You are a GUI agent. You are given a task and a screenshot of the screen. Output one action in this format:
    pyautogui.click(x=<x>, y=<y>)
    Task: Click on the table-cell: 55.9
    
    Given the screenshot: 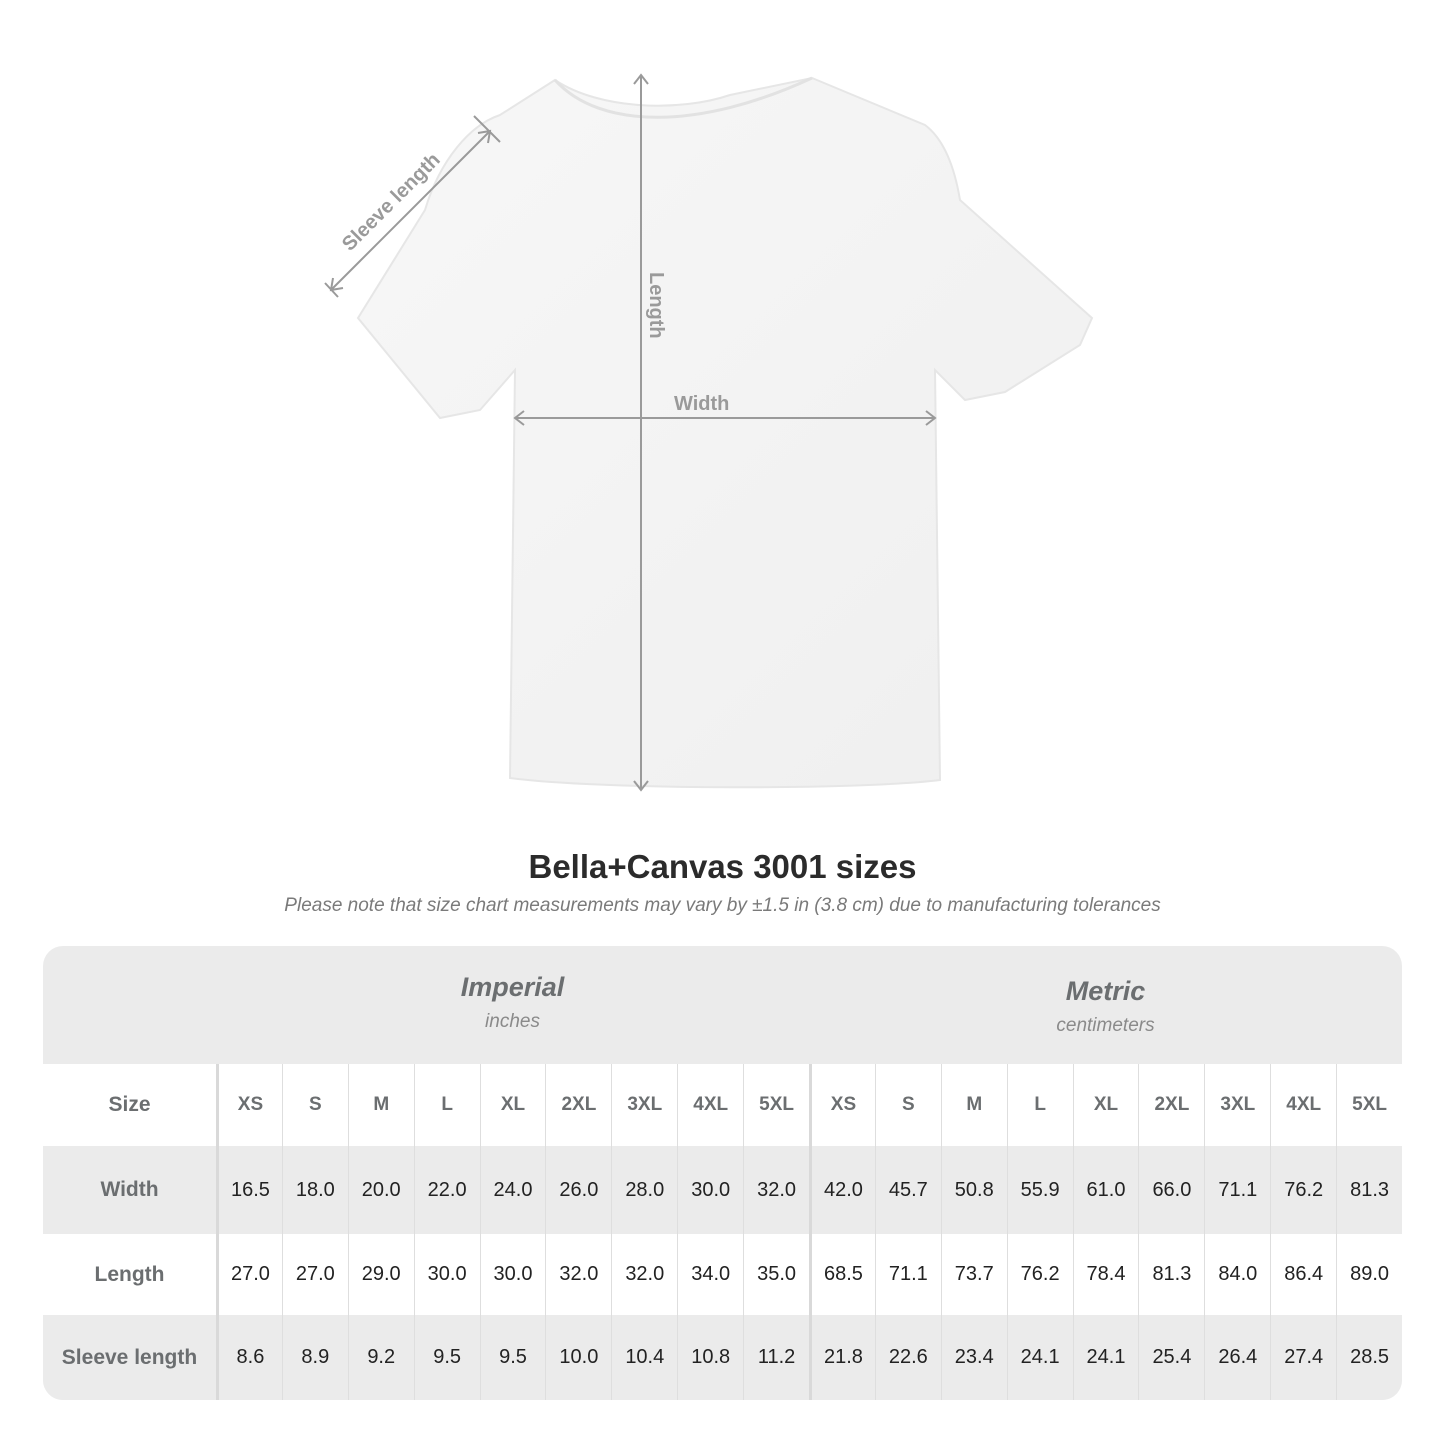 What is the action you would take?
    pyautogui.click(x=1039, y=1190)
    